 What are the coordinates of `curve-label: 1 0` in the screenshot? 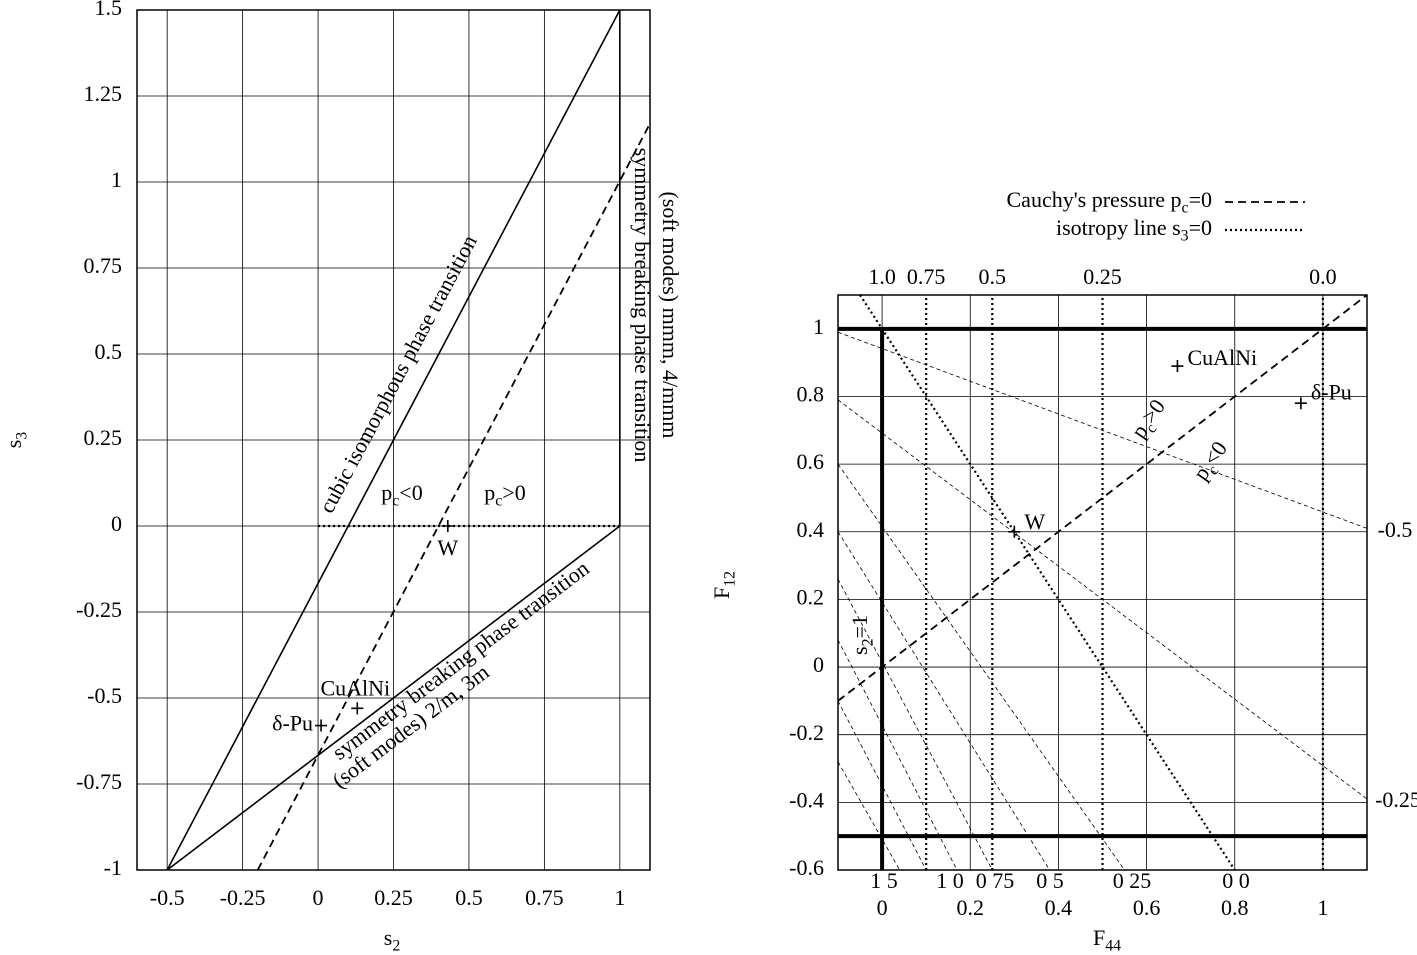 It's located at (950, 880).